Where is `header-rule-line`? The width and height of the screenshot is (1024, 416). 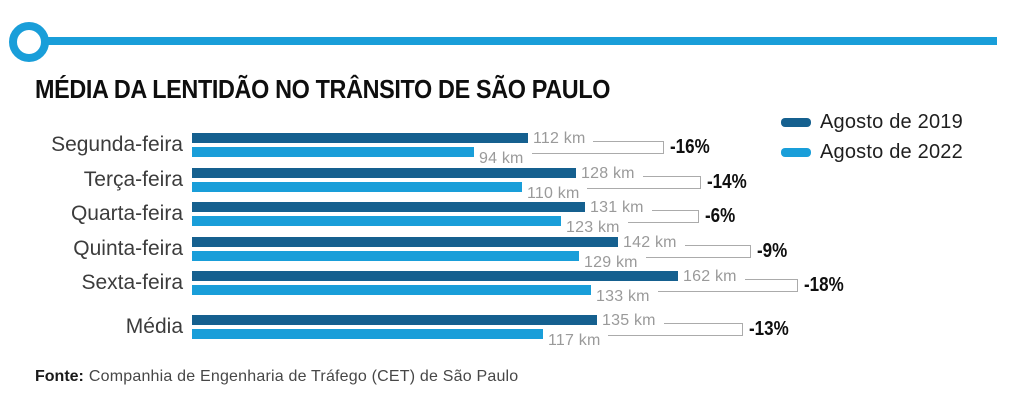
header-rule-line is located at coordinates (521, 41).